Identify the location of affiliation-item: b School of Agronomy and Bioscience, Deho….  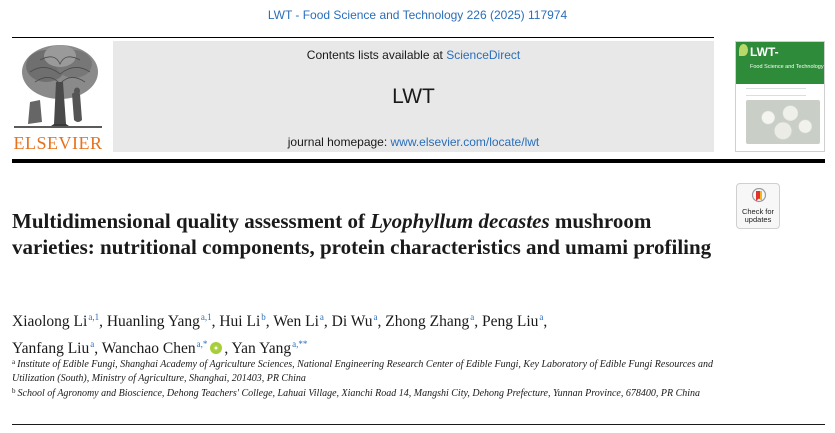
(367, 393).